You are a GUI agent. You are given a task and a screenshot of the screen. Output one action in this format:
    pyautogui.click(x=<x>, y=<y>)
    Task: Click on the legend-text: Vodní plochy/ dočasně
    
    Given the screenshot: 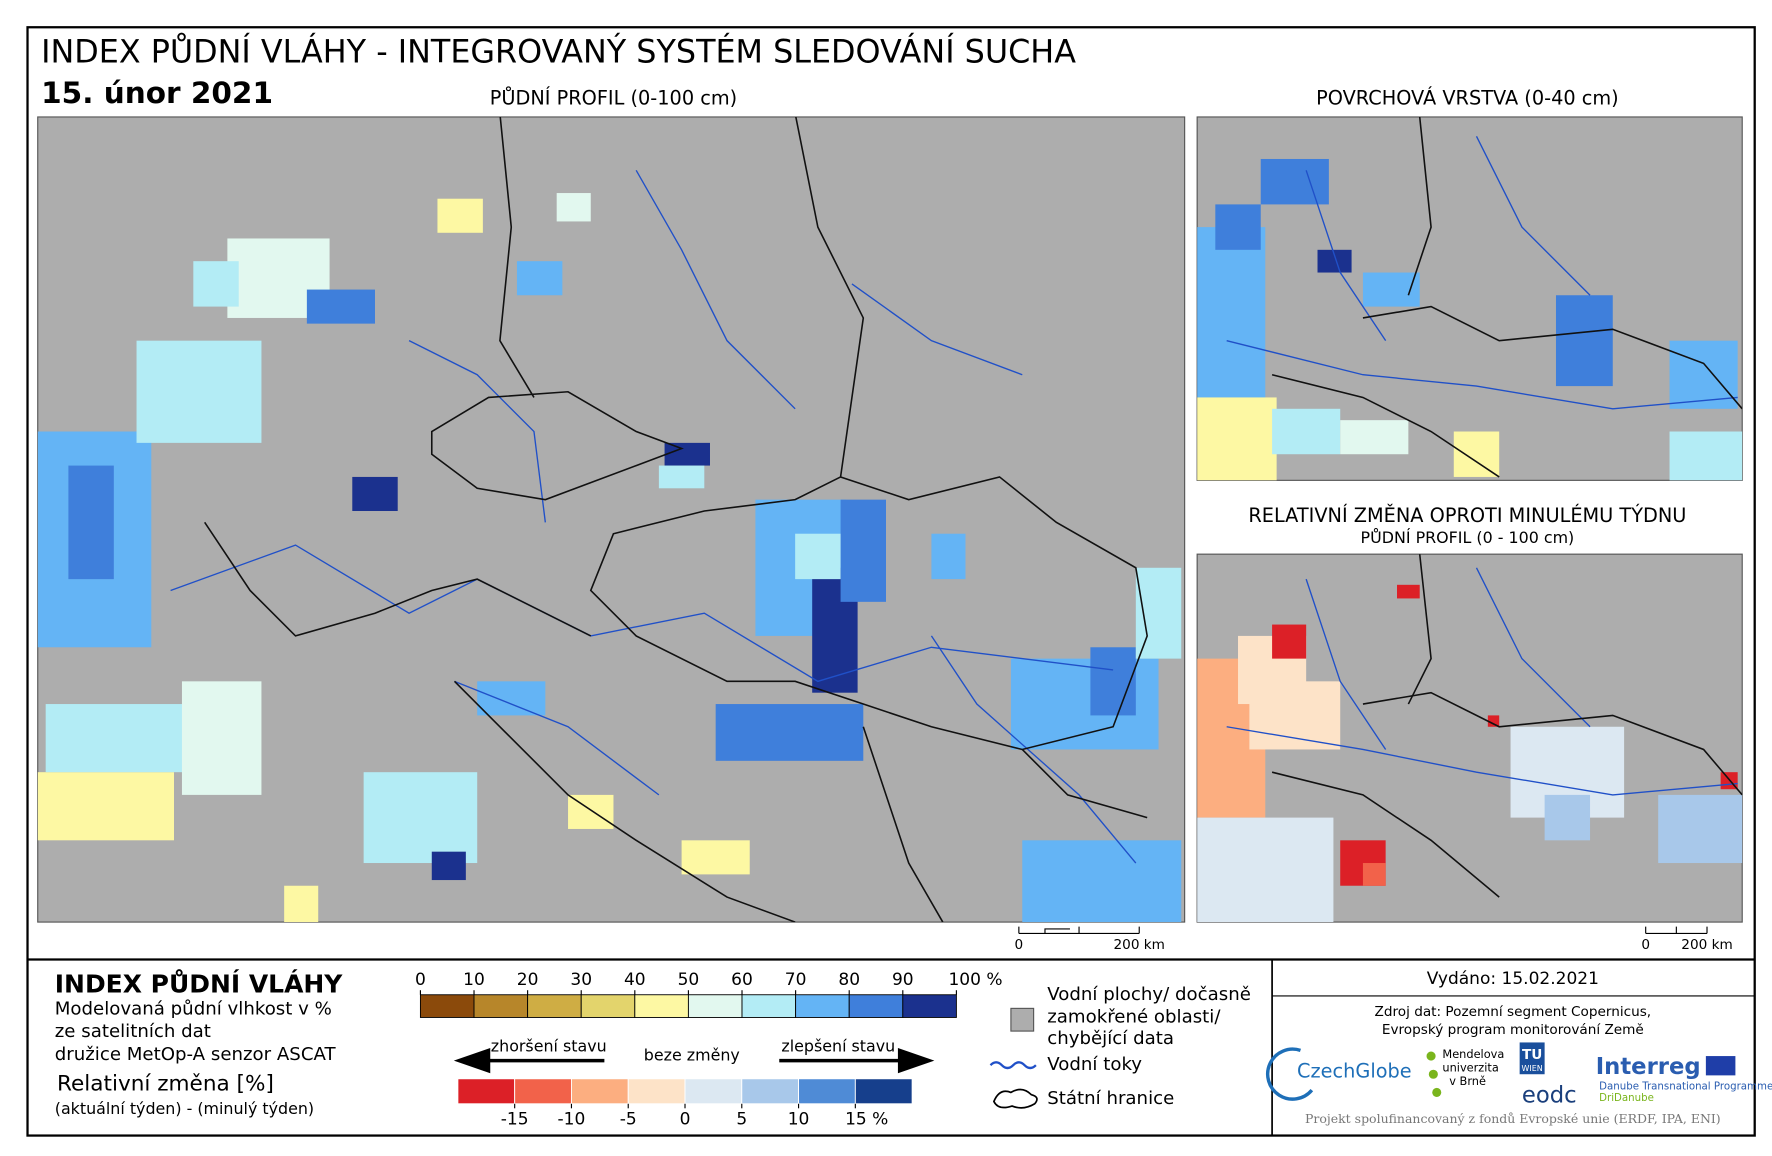 What is the action you would take?
    pyautogui.click(x=1149, y=994)
    